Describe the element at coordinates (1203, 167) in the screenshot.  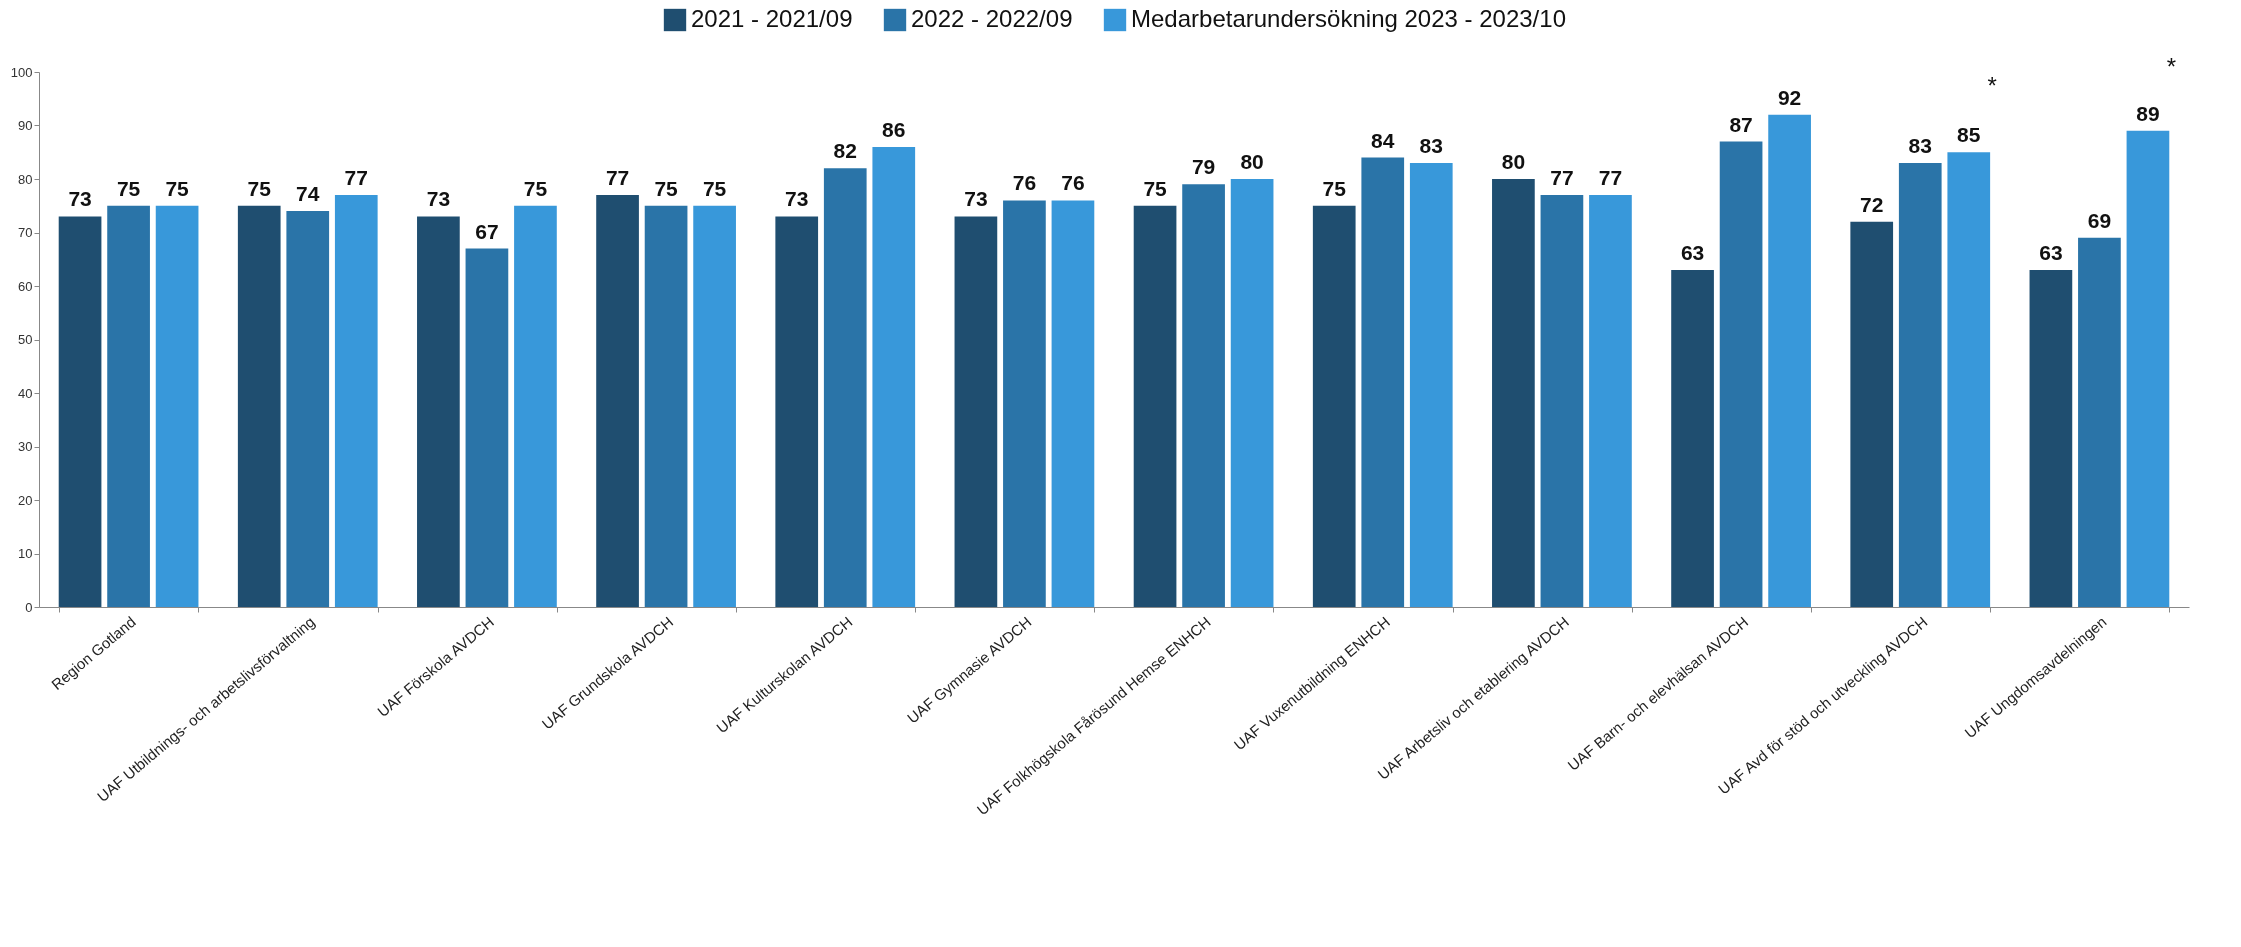
I see `data-label: 79` at that location.